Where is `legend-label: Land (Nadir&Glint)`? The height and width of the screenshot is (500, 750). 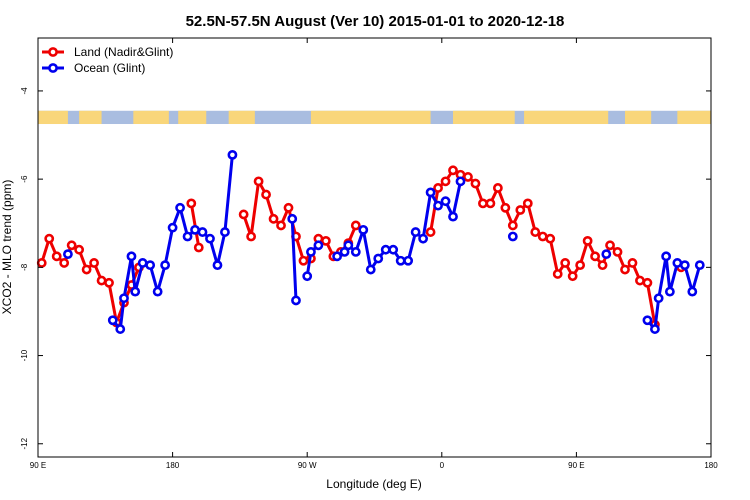
legend-label: Land (Nadir&Glint) is located at coordinates (123, 52).